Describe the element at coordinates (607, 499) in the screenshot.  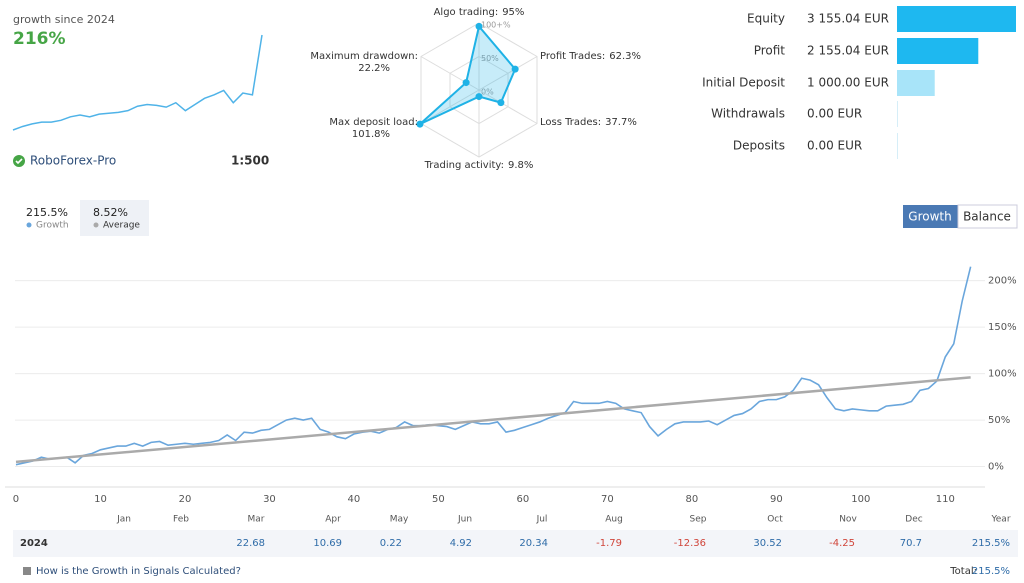
I see `x-tick-label: 70` at that location.